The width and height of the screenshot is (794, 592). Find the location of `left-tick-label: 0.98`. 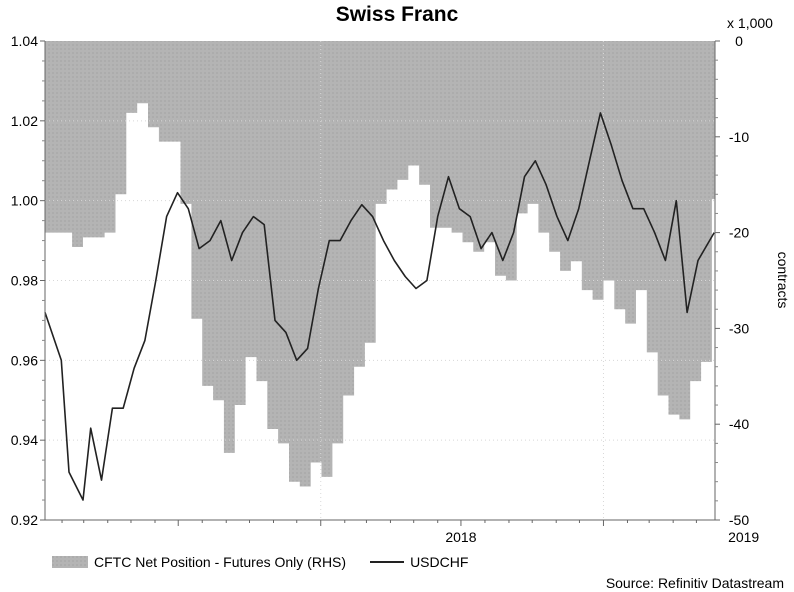

left-tick-label: 0.98 is located at coordinates (24, 281).